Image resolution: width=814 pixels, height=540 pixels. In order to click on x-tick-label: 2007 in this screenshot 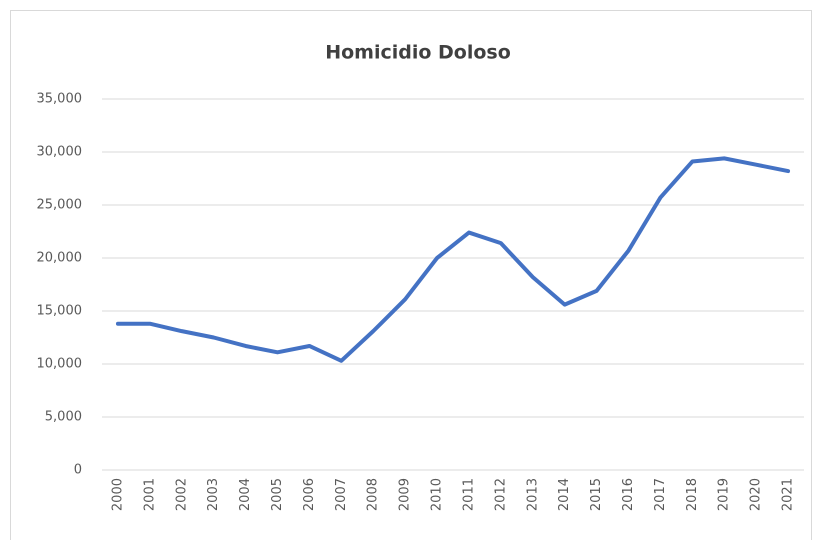, I will do `click(341, 494)`.